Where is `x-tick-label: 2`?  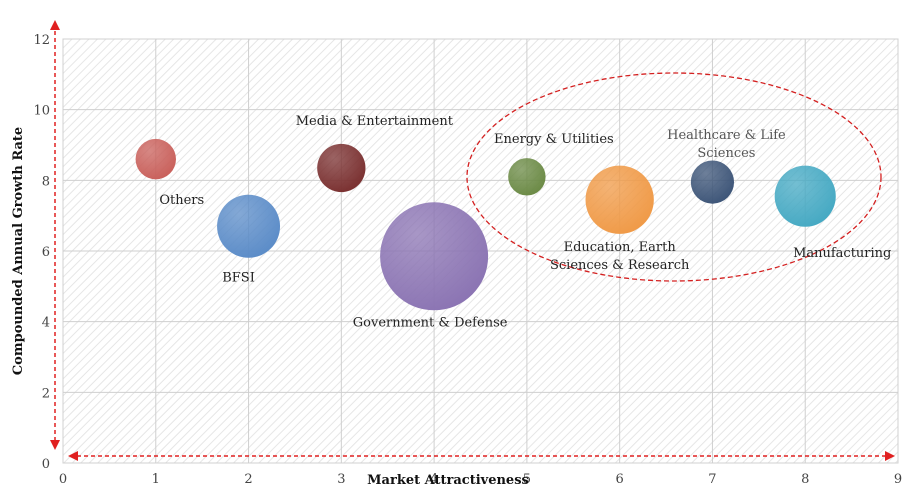 x-tick-label: 2 is located at coordinates (248, 479).